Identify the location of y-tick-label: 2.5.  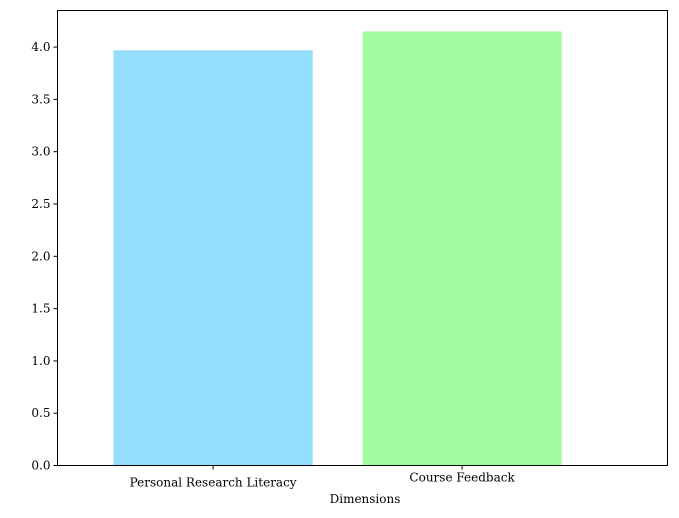
(40, 204).